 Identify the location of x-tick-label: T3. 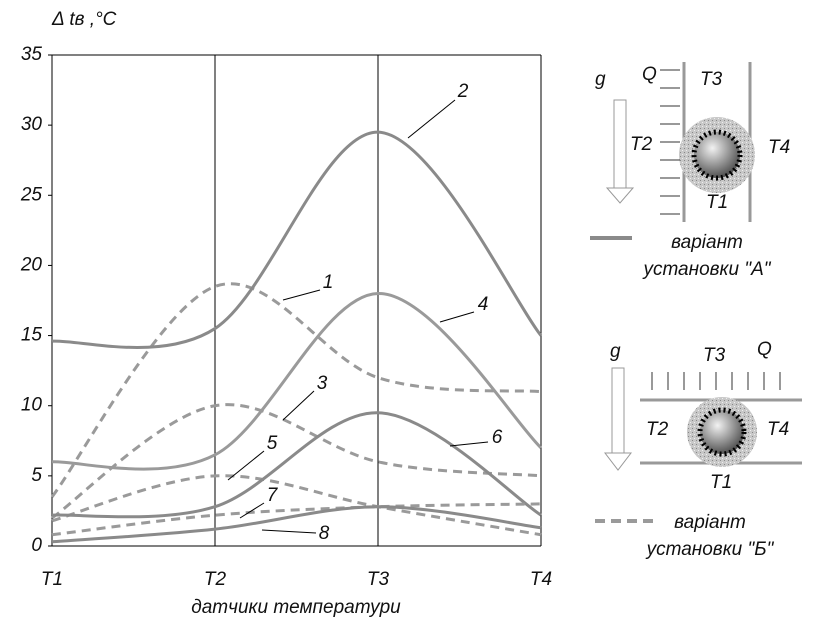
(378, 579).